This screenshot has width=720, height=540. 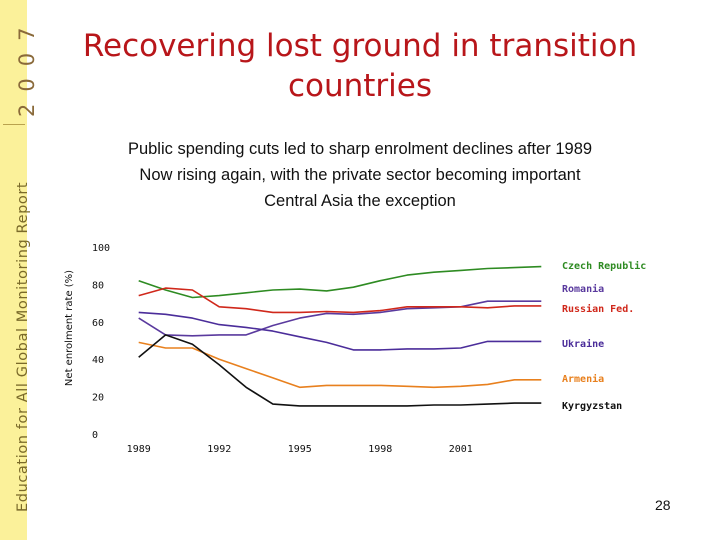 What do you see at coordinates (583, 289) in the screenshot?
I see `series-label: Romania` at bounding box center [583, 289].